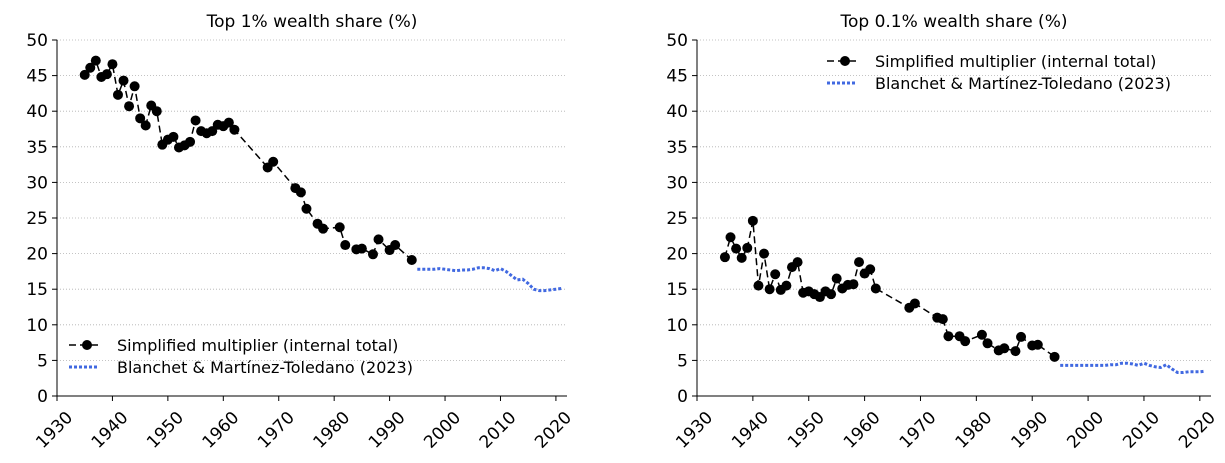  Describe the element at coordinates (165, 430) in the screenshot. I see `x-tick-label: 1950` at that location.